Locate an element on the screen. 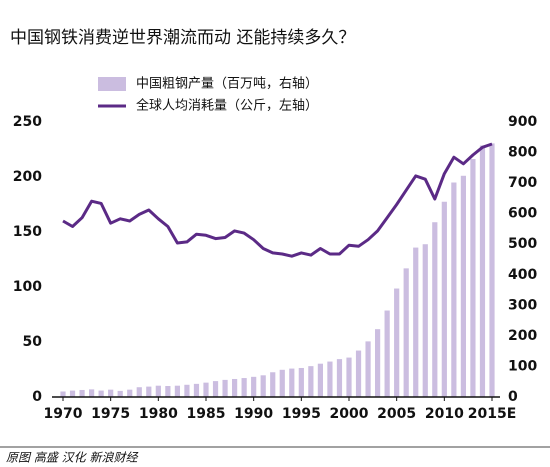 This screenshot has height=467, width=550. x-tick-label: 1985 is located at coordinates (206, 414).